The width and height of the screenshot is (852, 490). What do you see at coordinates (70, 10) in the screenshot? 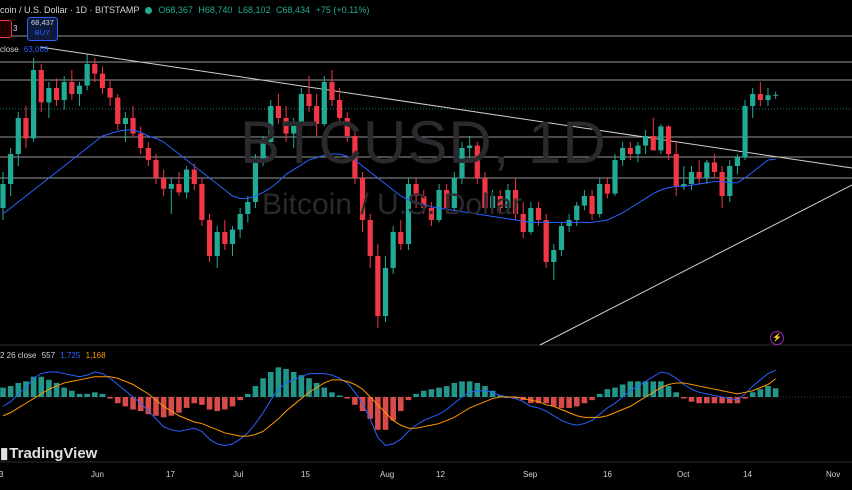
I see `symbol-title: coin / U.S. Dollar · 1D · BITSTAMP` at bounding box center [70, 10].